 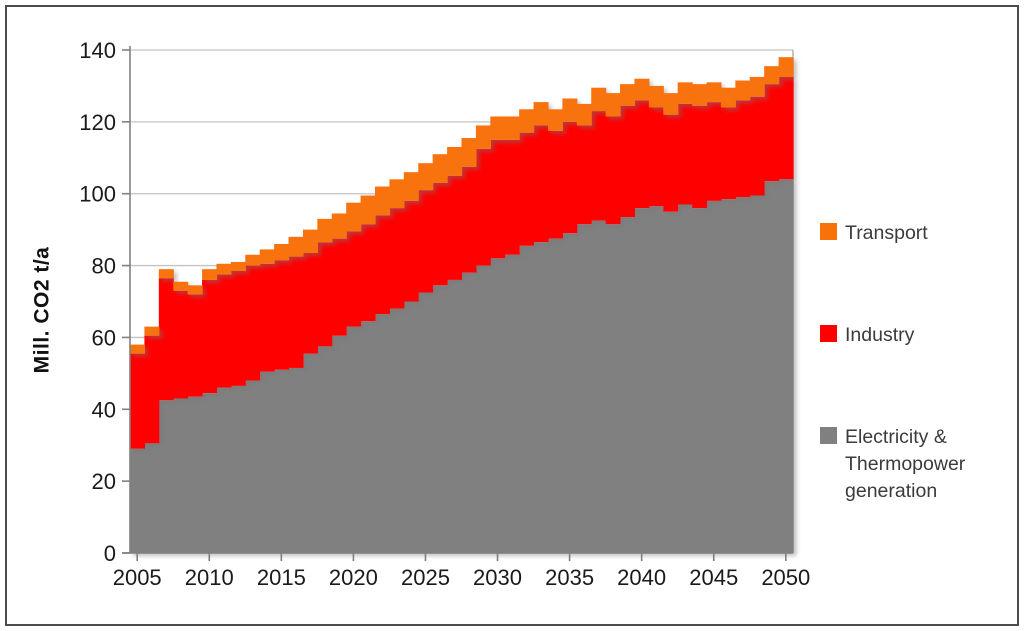 What do you see at coordinates (527, 399) in the screenshot?
I see `bar-segment-2032` at bounding box center [527, 399].